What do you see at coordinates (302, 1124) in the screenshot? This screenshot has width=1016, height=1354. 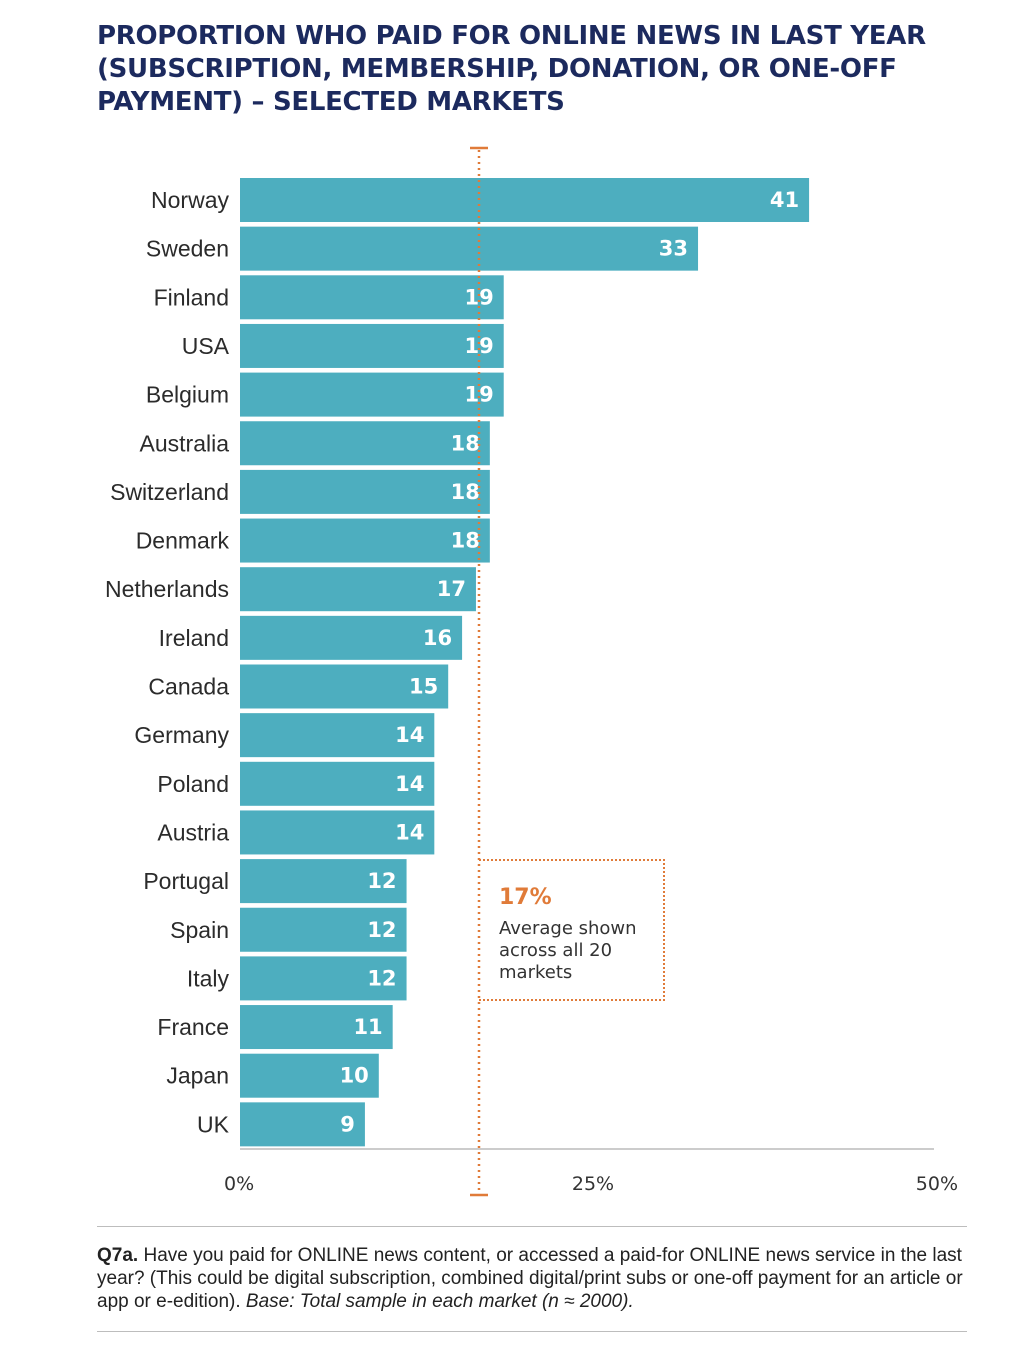 I see `bar-uk` at bounding box center [302, 1124].